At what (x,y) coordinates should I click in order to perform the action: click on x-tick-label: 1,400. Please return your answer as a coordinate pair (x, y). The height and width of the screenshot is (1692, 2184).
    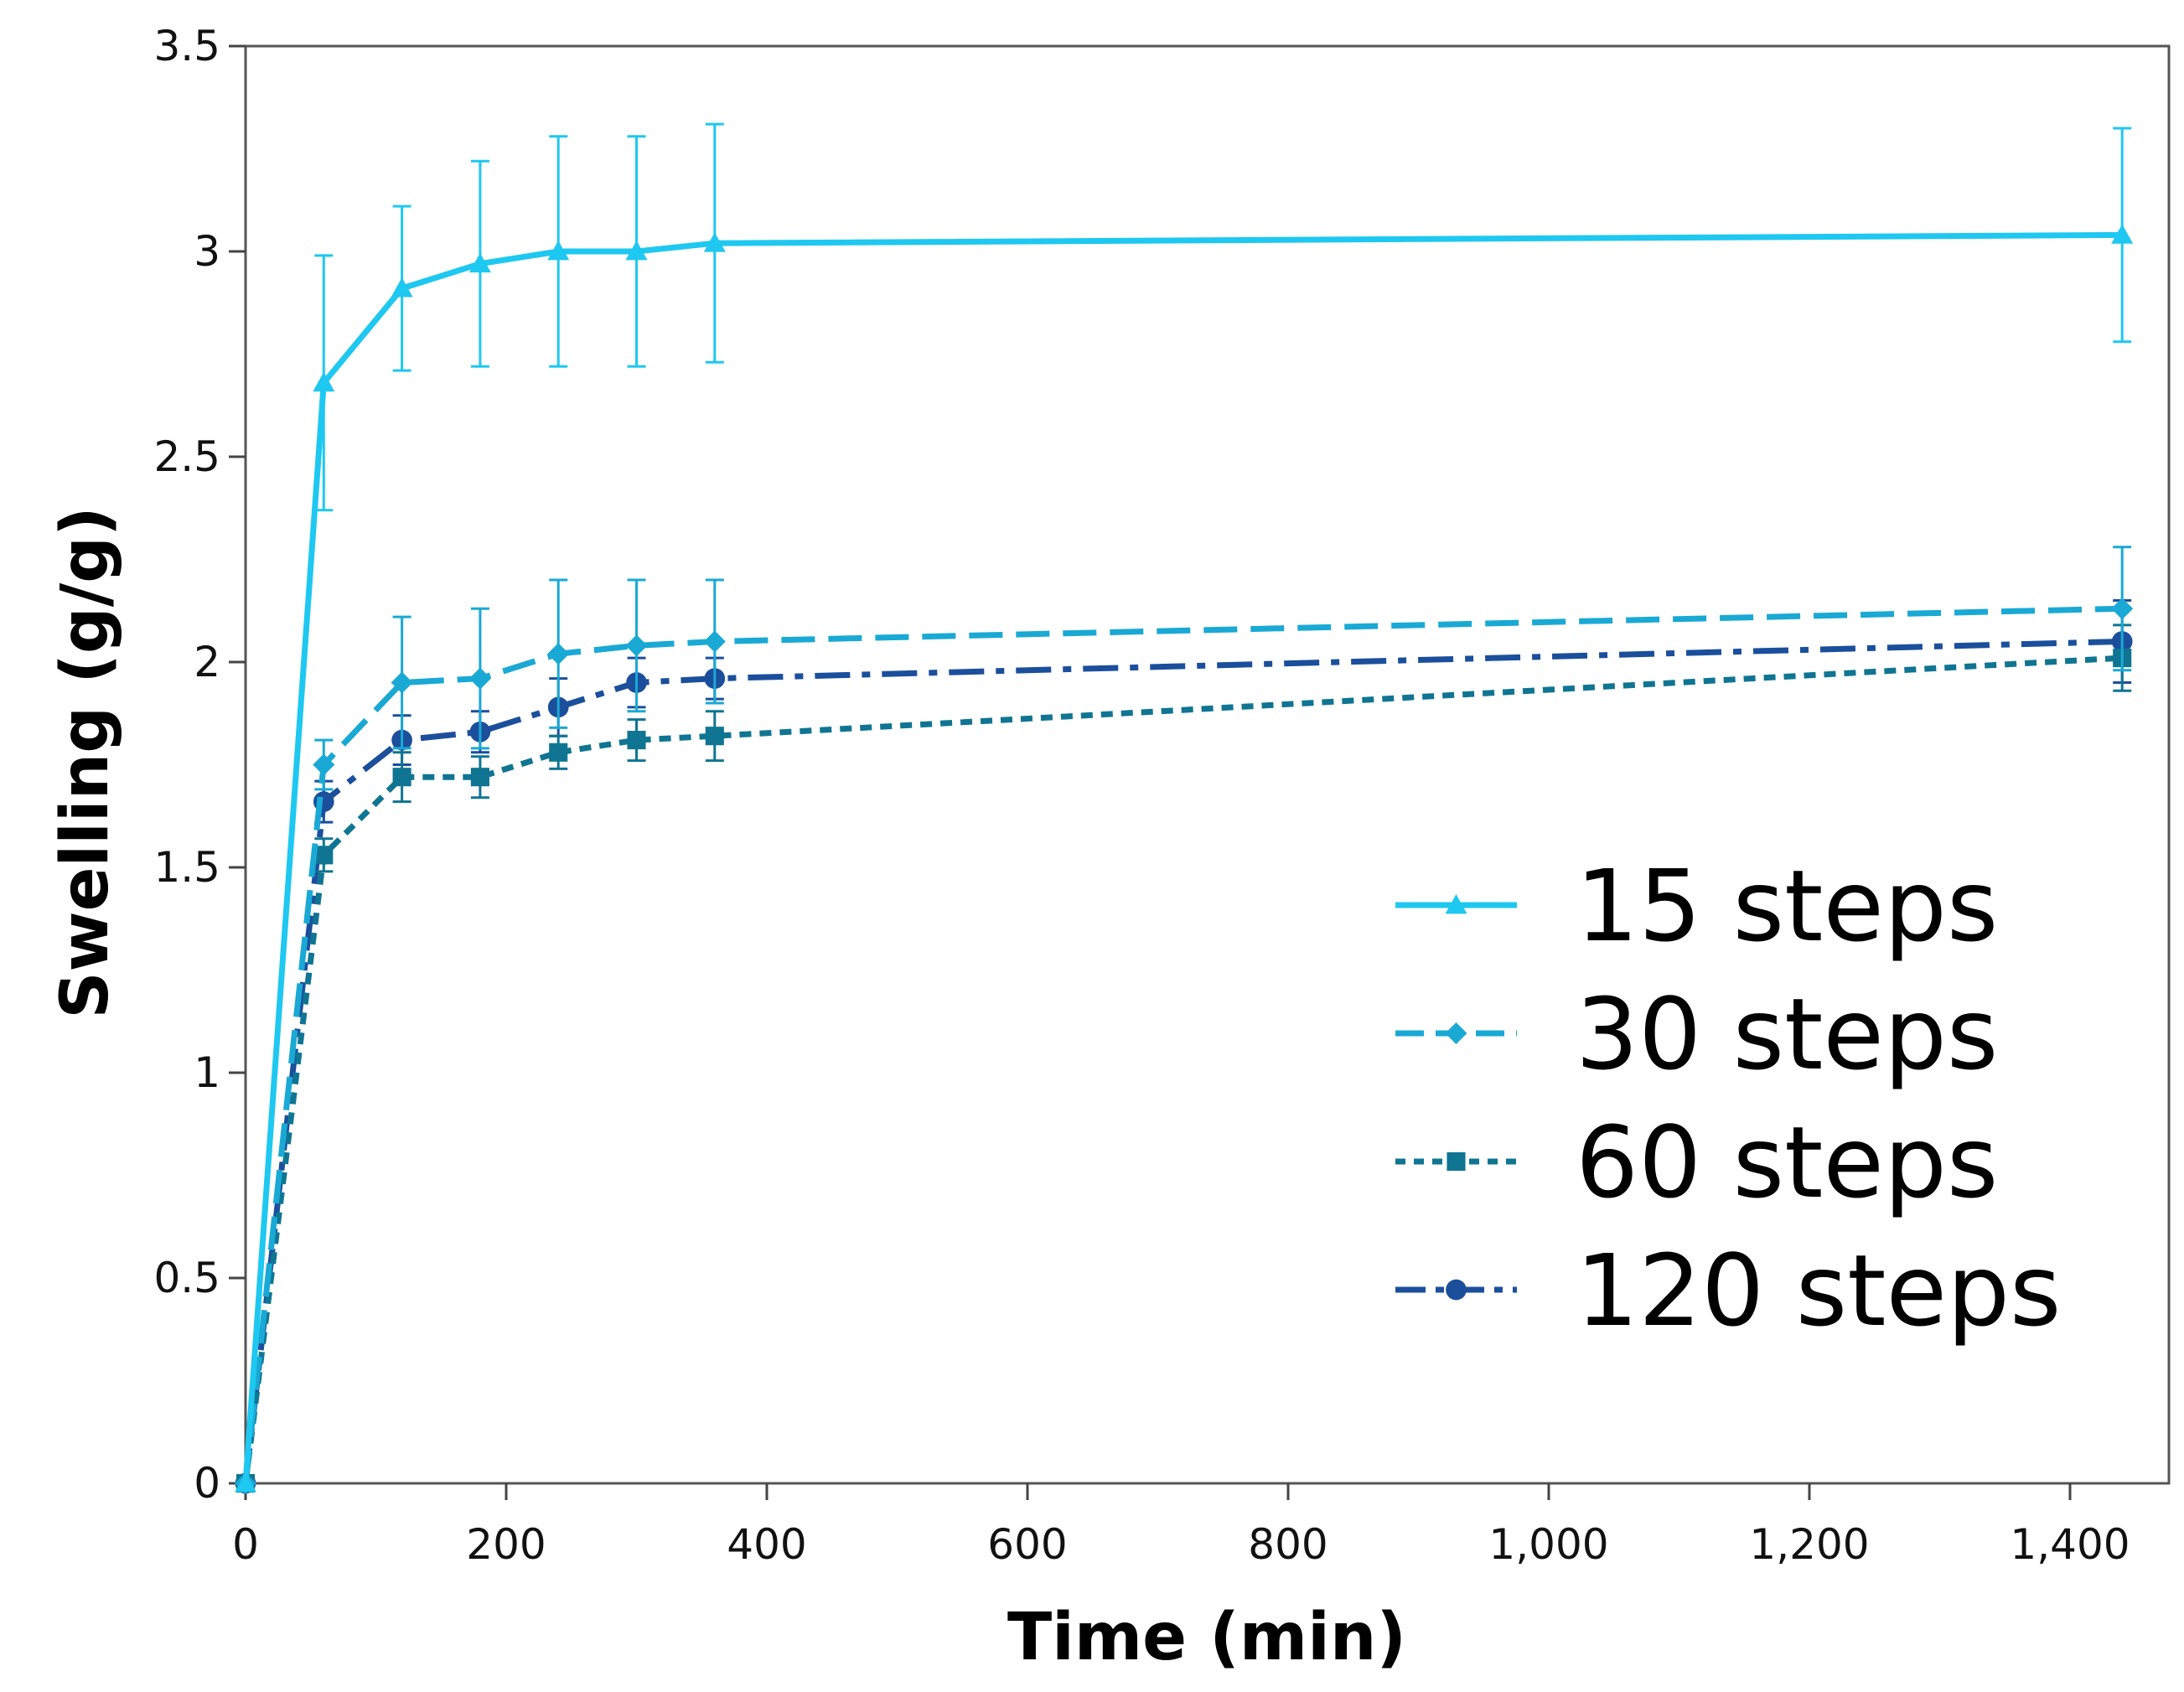
    Looking at the image, I should click on (2070, 1544).